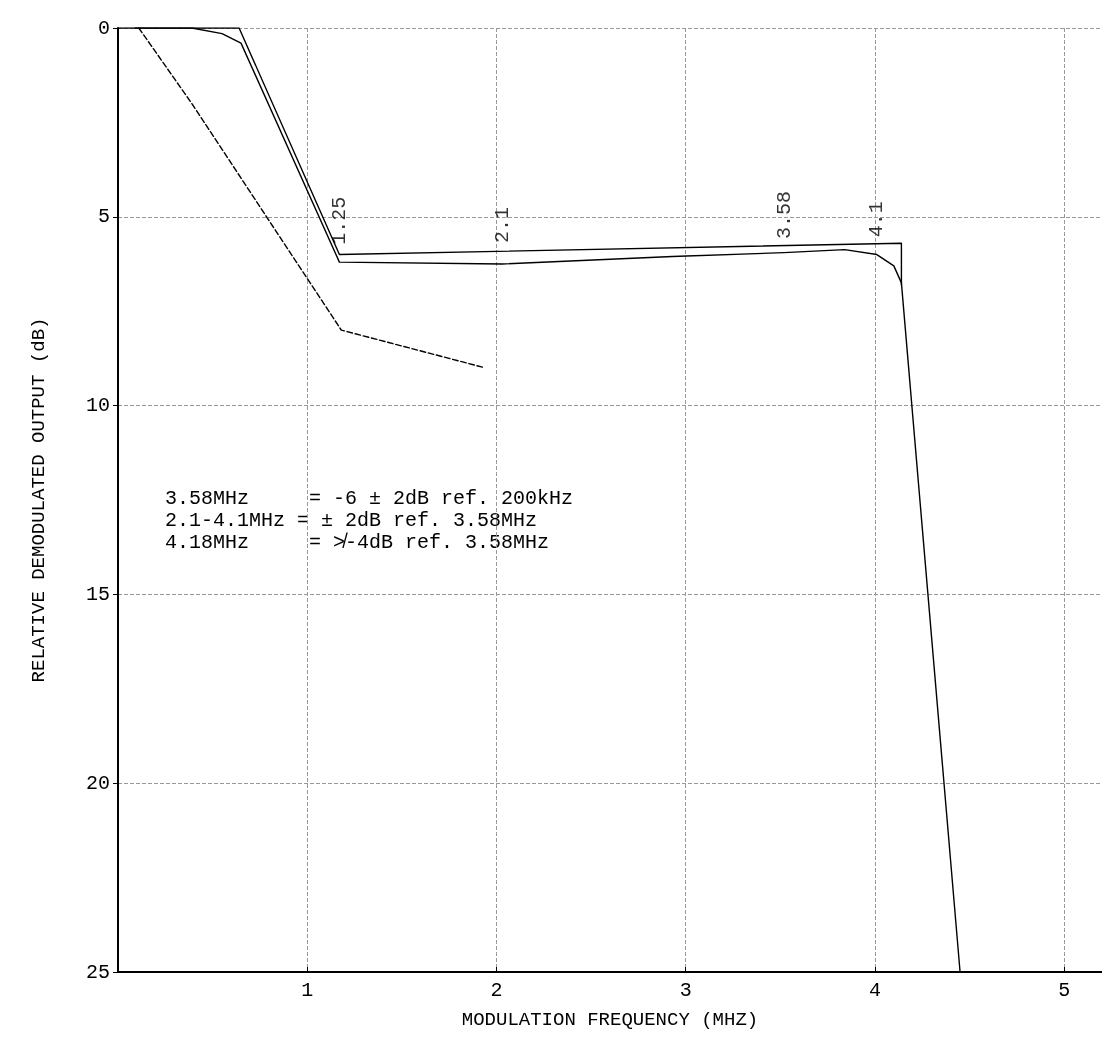 This screenshot has width=1110, height=1051. What do you see at coordinates (38, 500) in the screenshot?
I see `y-axis-title: RELATIVE DEMODULATED OUTPUT (dB)` at bounding box center [38, 500].